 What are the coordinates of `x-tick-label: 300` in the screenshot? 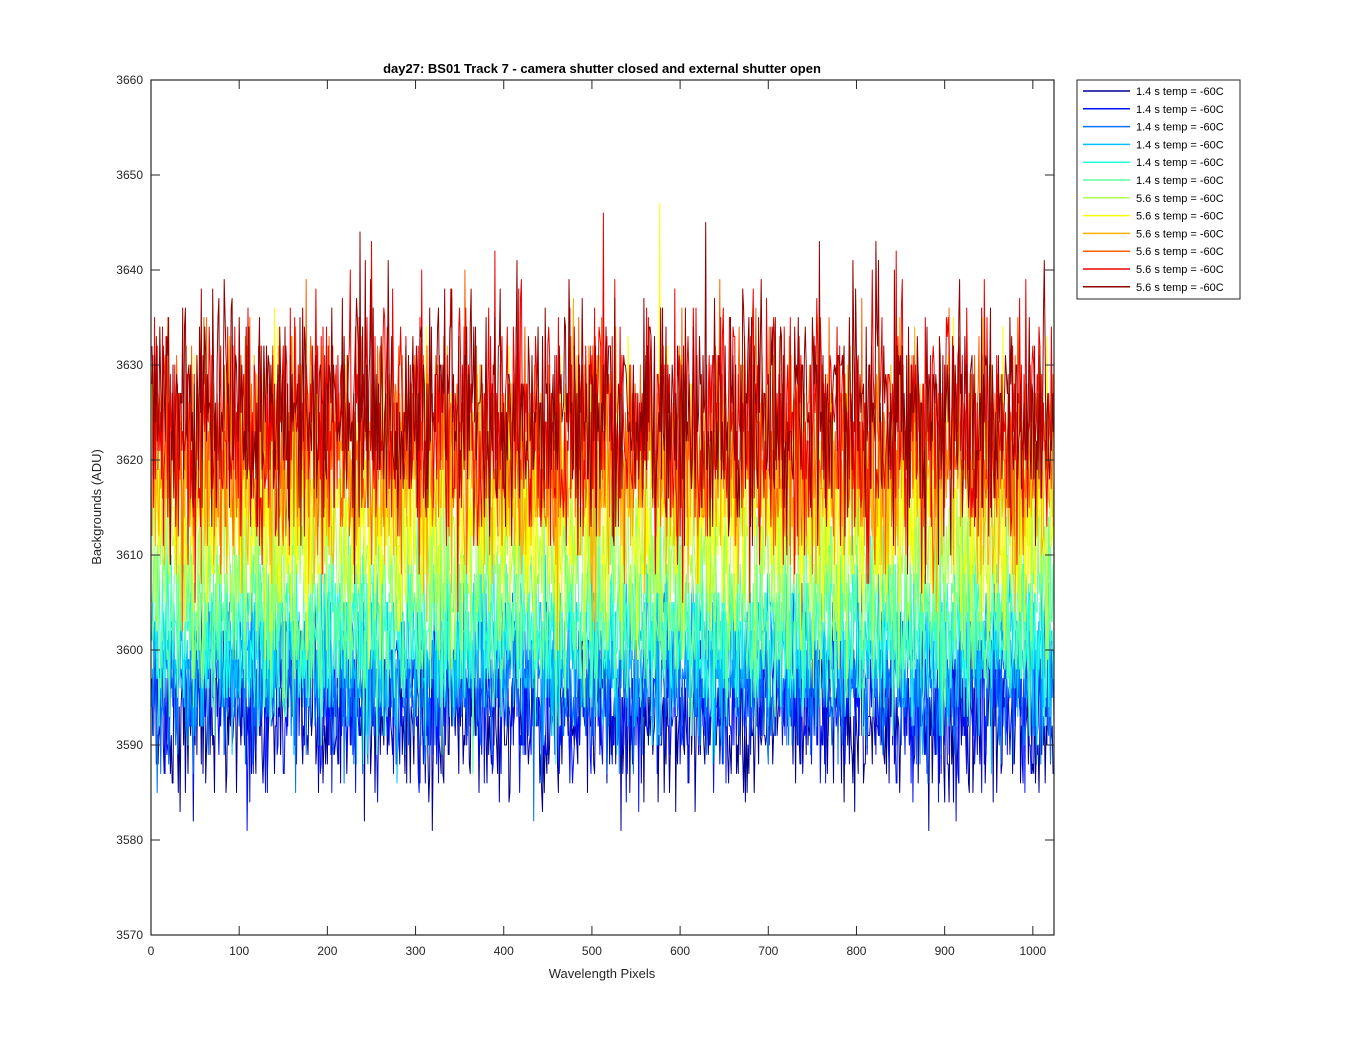 It's located at (416, 951).